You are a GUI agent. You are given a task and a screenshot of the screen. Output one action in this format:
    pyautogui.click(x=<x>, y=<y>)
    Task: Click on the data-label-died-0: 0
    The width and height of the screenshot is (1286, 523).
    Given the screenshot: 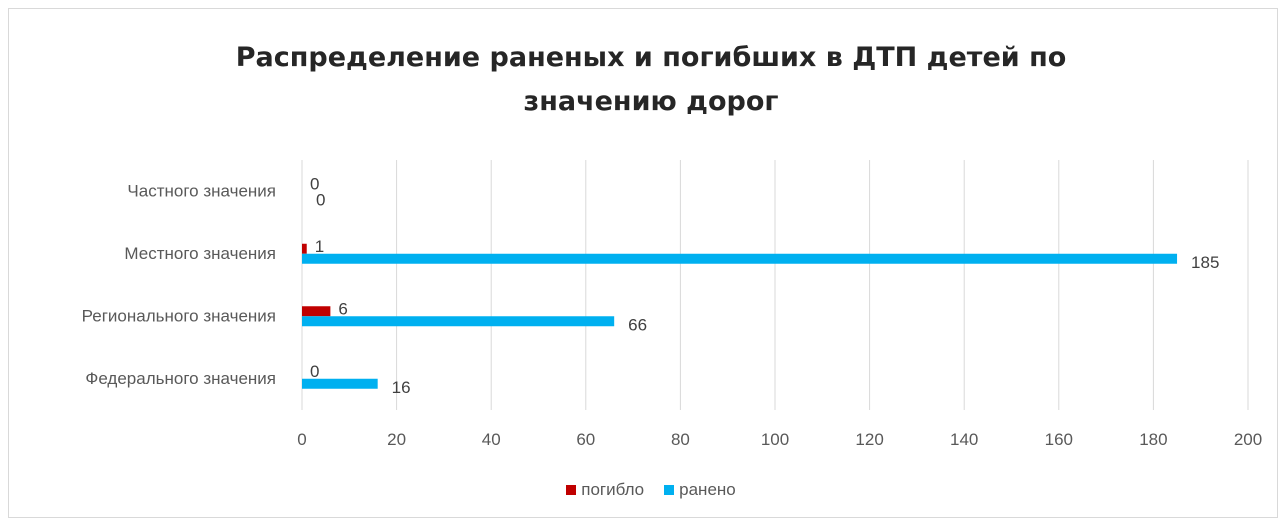 What is the action you would take?
    pyautogui.click(x=314, y=371)
    